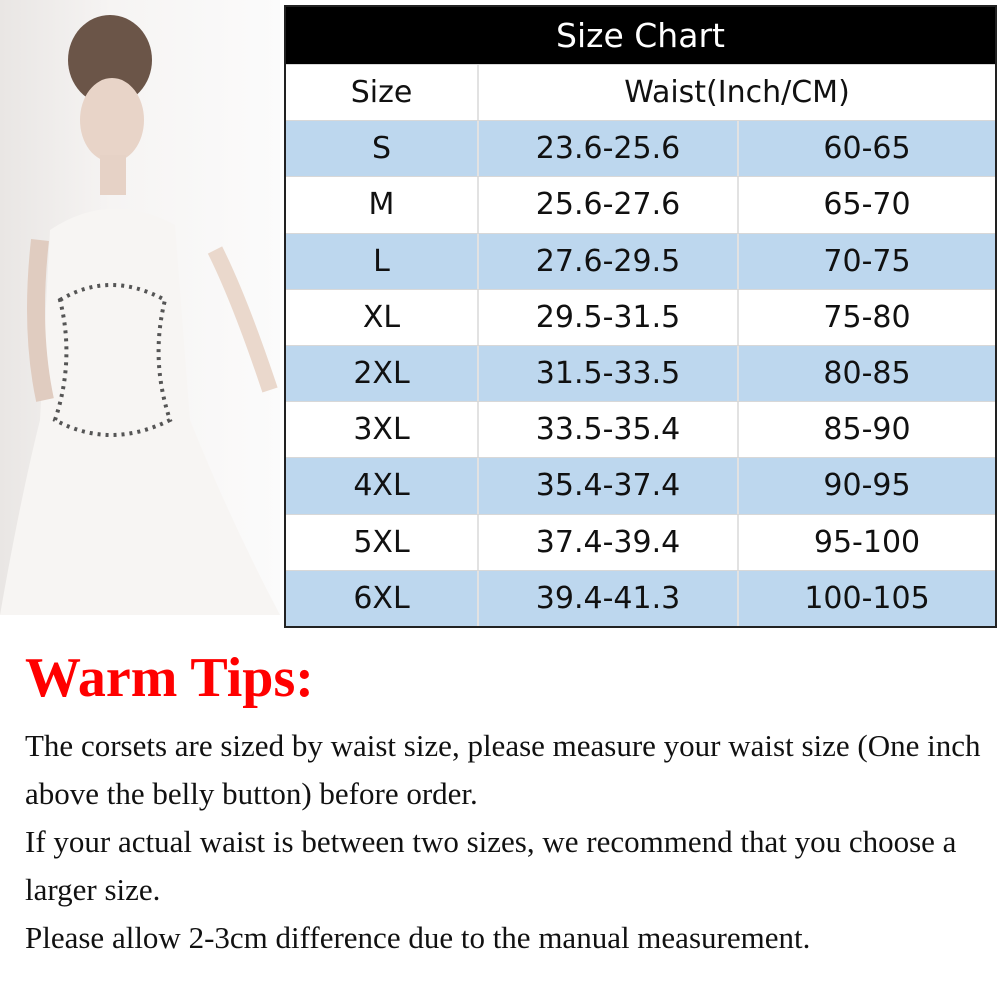  What do you see at coordinates (867, 598) in the screenshot?
I see `waist-cm-cell: 100-105` at bounding box center [867, 598].